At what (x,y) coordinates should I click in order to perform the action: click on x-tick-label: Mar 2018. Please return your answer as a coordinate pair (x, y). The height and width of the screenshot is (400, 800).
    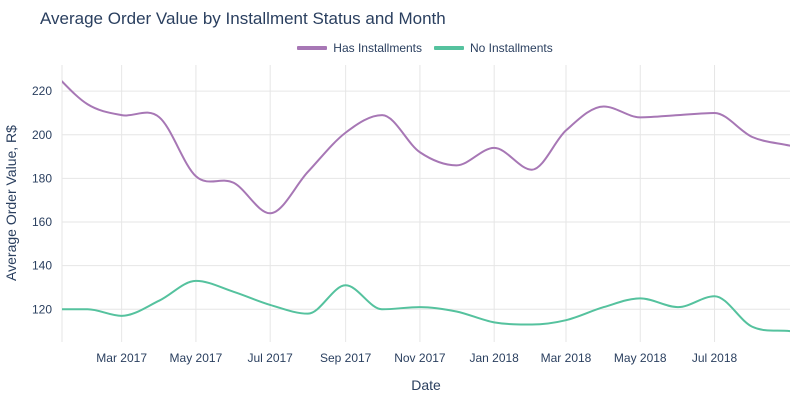
    Looking at the image, I should click on (566, 358).